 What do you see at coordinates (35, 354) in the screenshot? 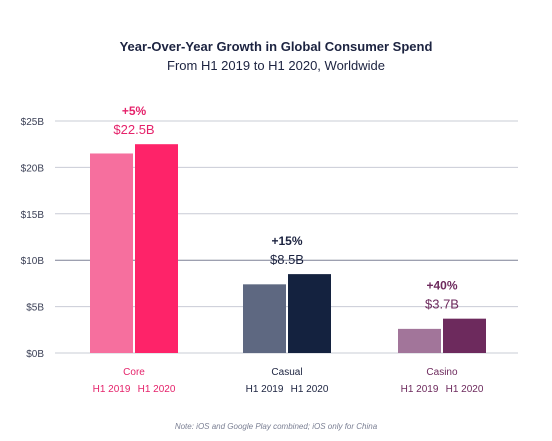
I see `y-tick-label: $0B` at bounding box center [35, 354].